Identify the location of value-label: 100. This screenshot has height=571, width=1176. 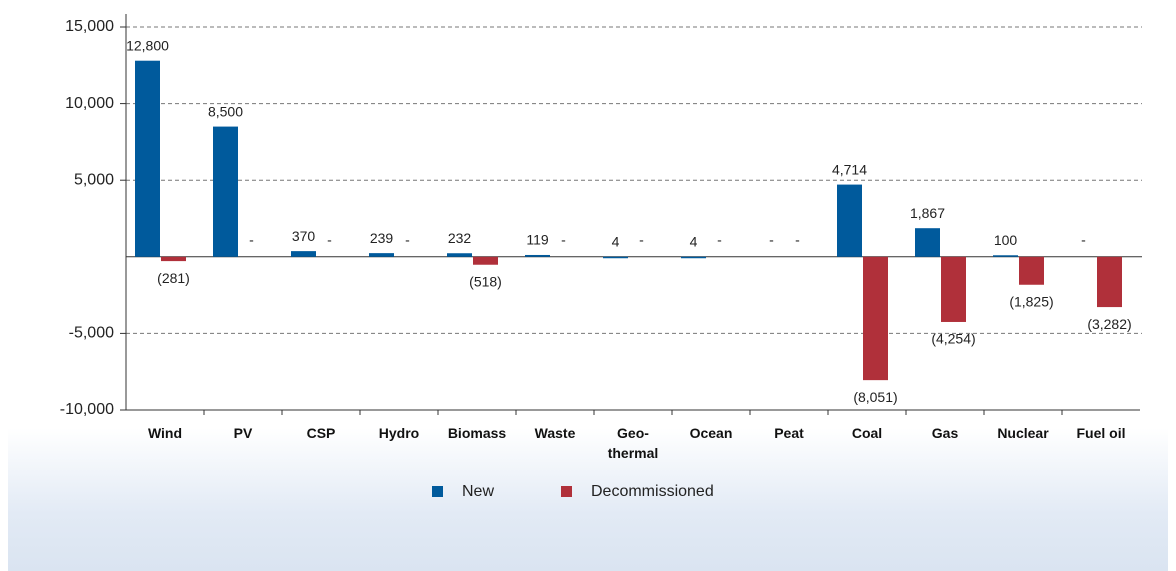
(1006, 240).